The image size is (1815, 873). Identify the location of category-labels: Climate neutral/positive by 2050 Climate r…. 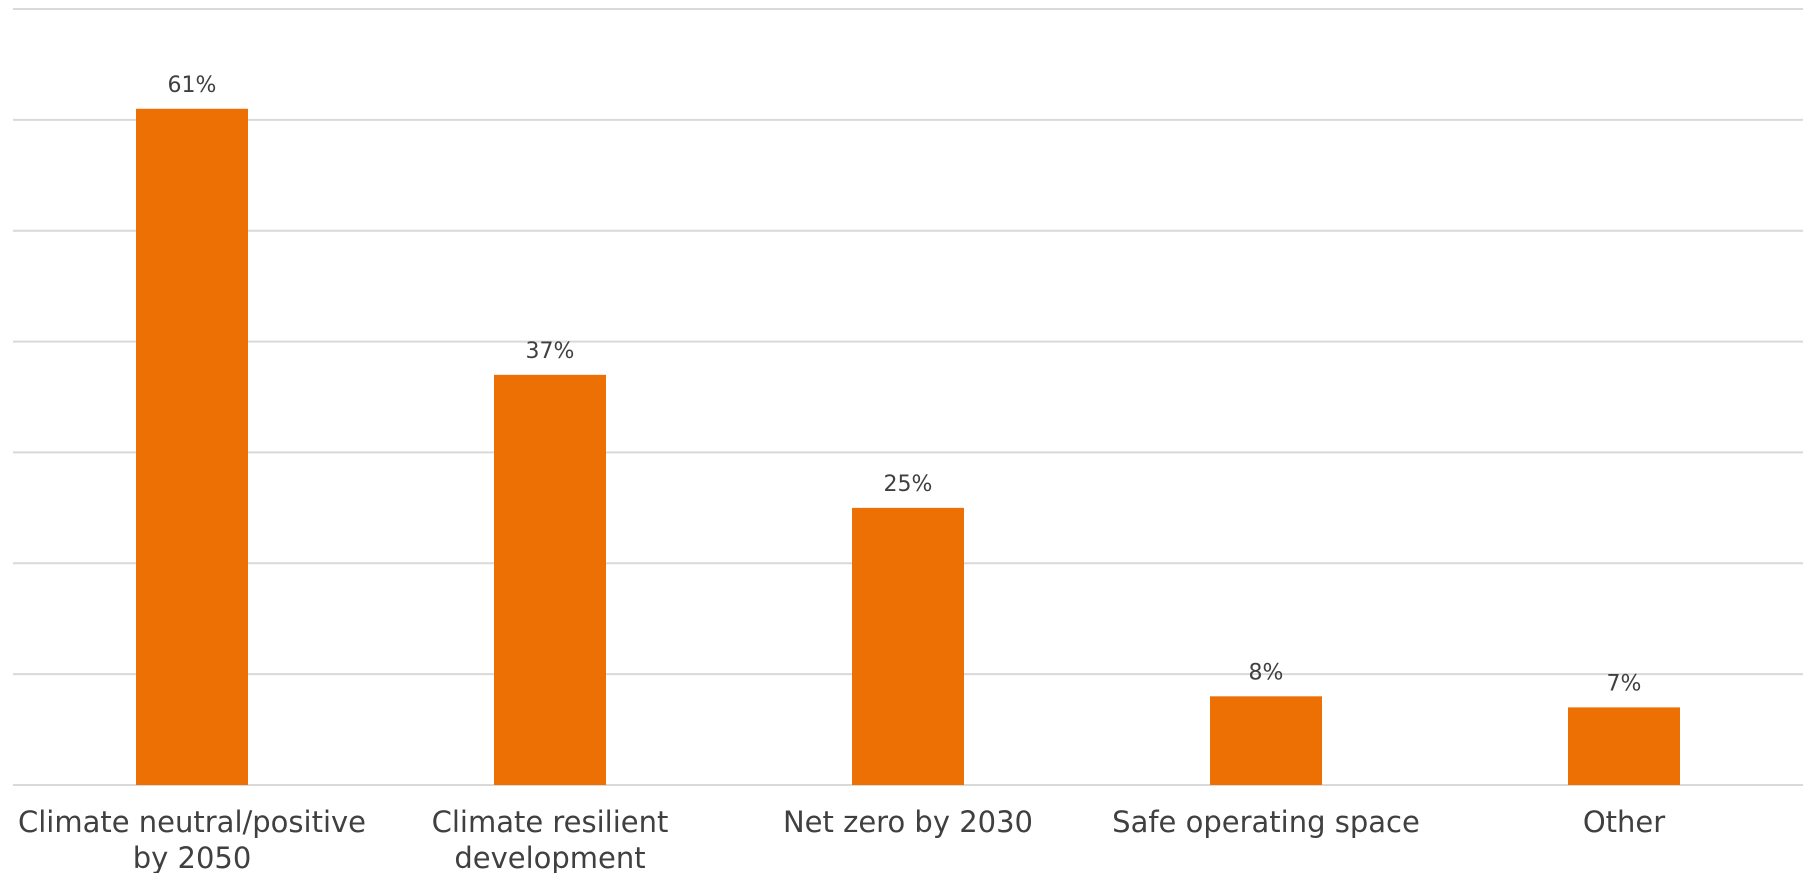
(841, 839).